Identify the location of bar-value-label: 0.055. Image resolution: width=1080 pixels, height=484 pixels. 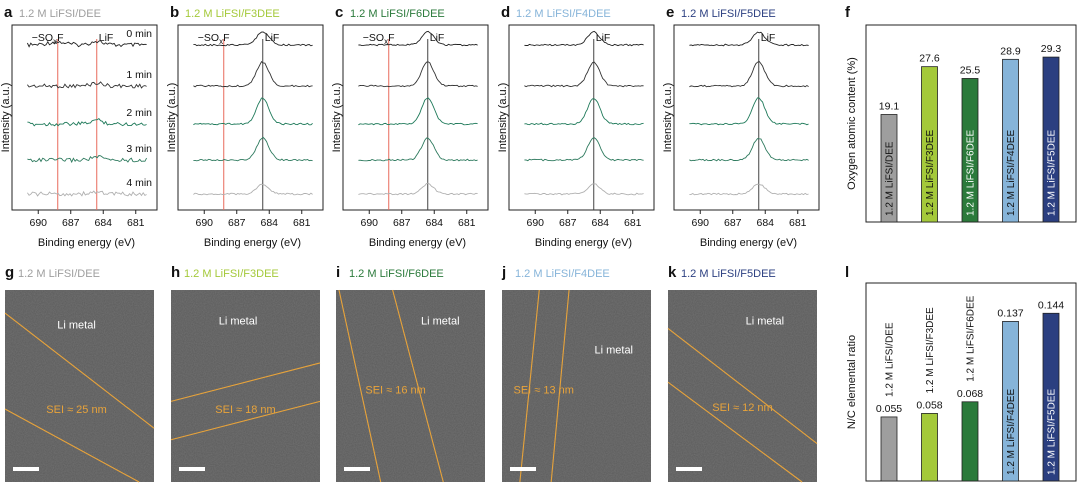
(889, 409).